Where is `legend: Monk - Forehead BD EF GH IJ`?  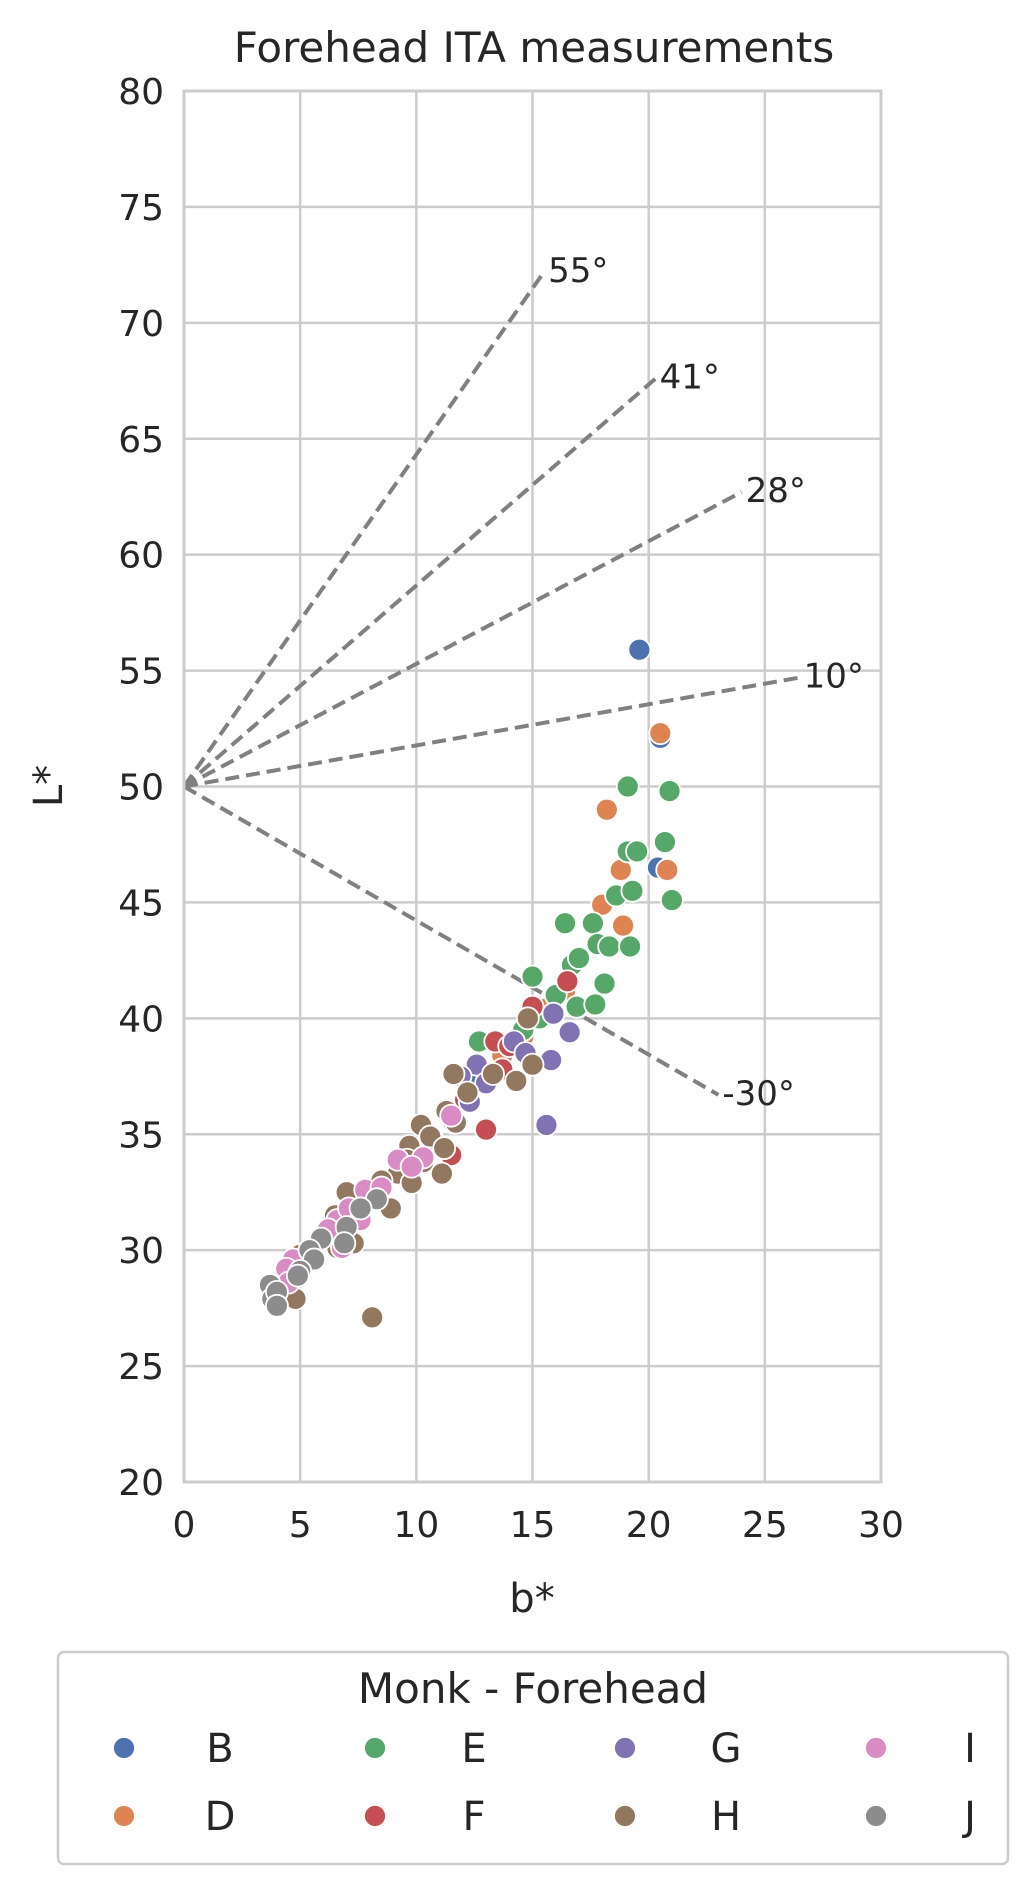
legend: Monk - Forehead BD EF GH IJ is located at coordinates (533, 1758).